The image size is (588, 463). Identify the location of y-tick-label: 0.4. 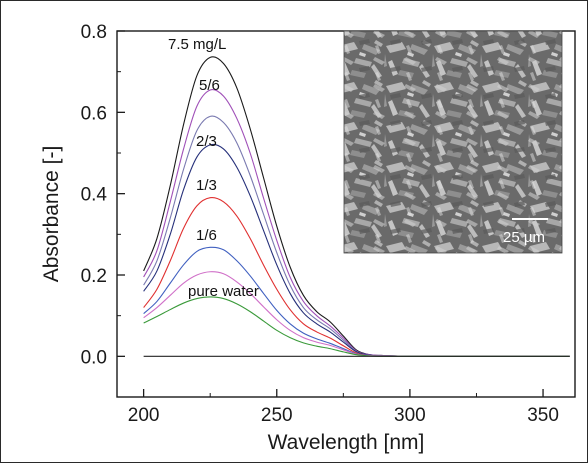
(94, 195).